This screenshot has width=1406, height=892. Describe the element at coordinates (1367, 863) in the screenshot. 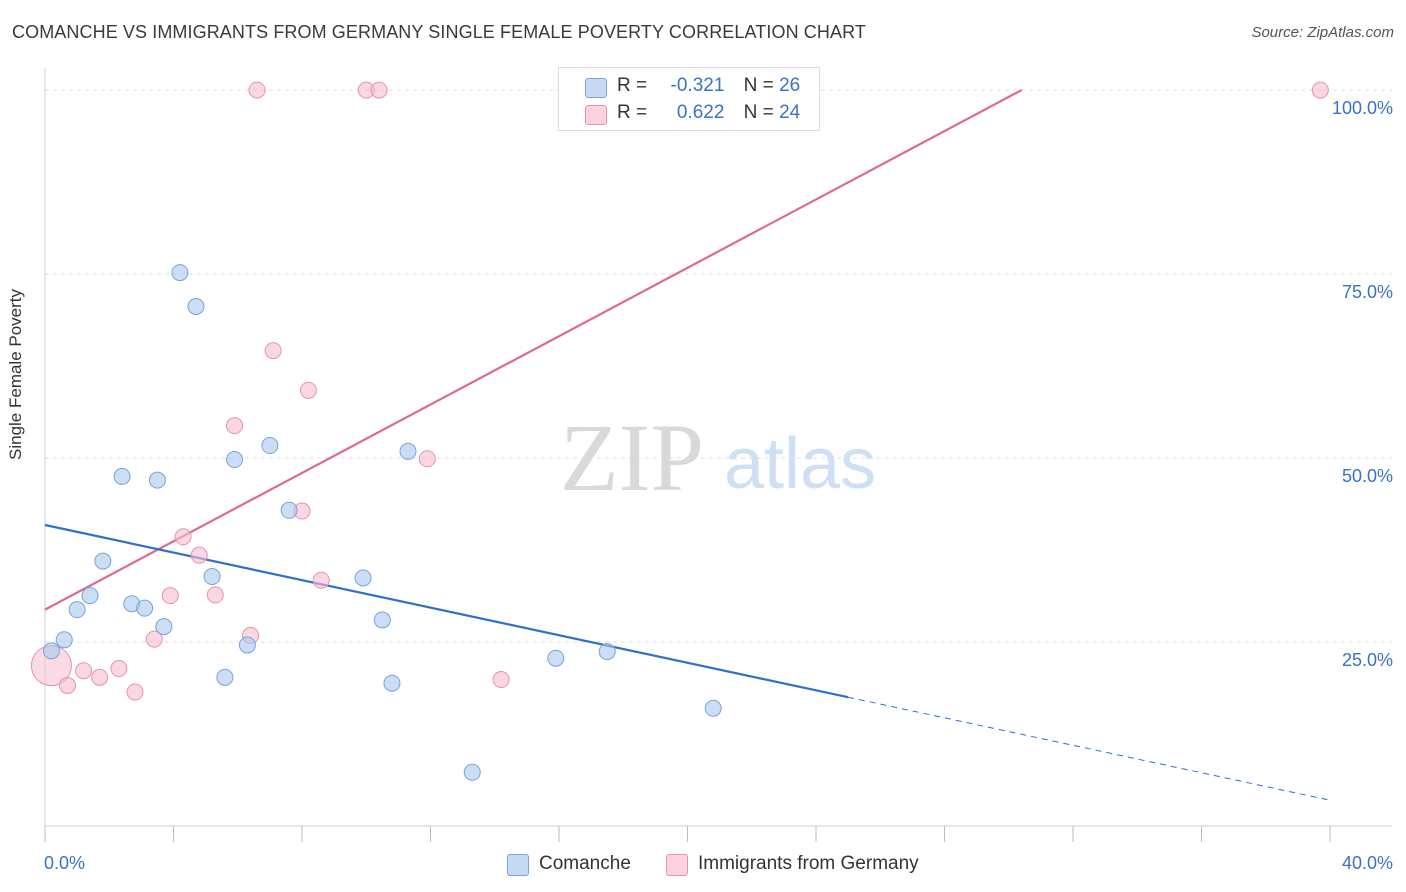

I see `x-tick-label: 40.0%` at that location.